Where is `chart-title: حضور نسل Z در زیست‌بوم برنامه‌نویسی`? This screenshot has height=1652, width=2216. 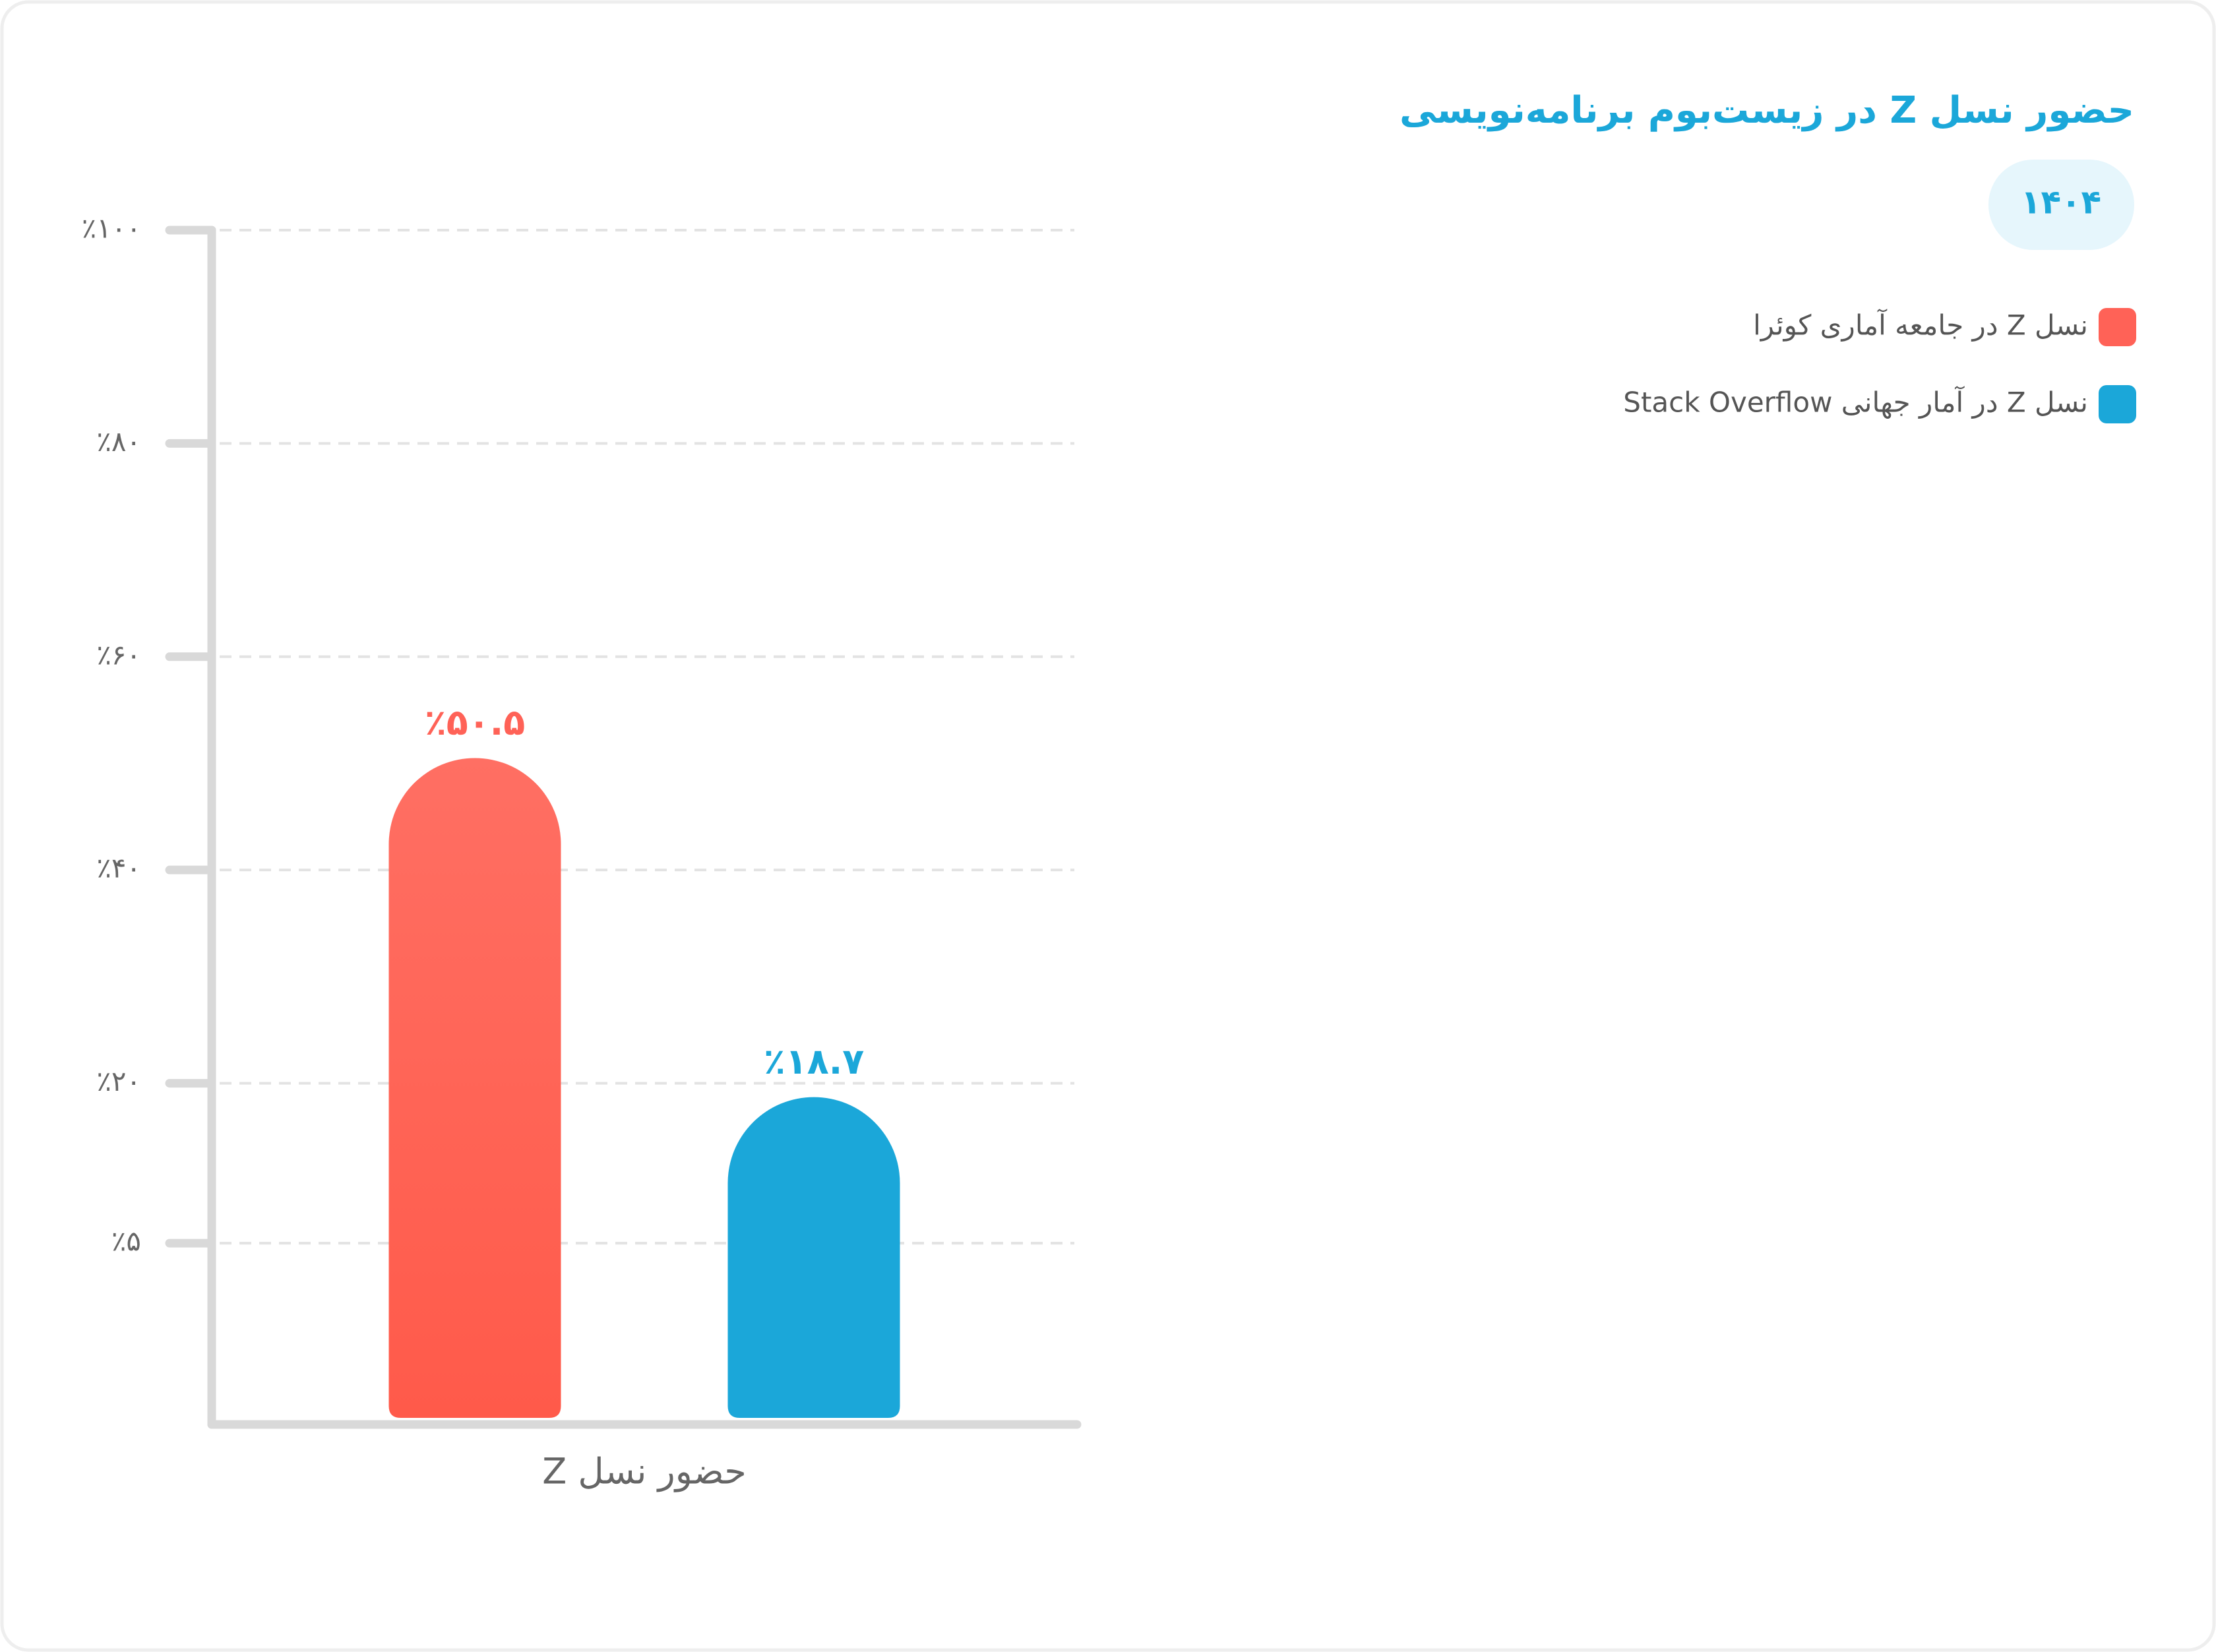 chart-title: حضور نسل Z در زیست‌بوم برنامه‌نویسی is located at coordinates (1767, 110).